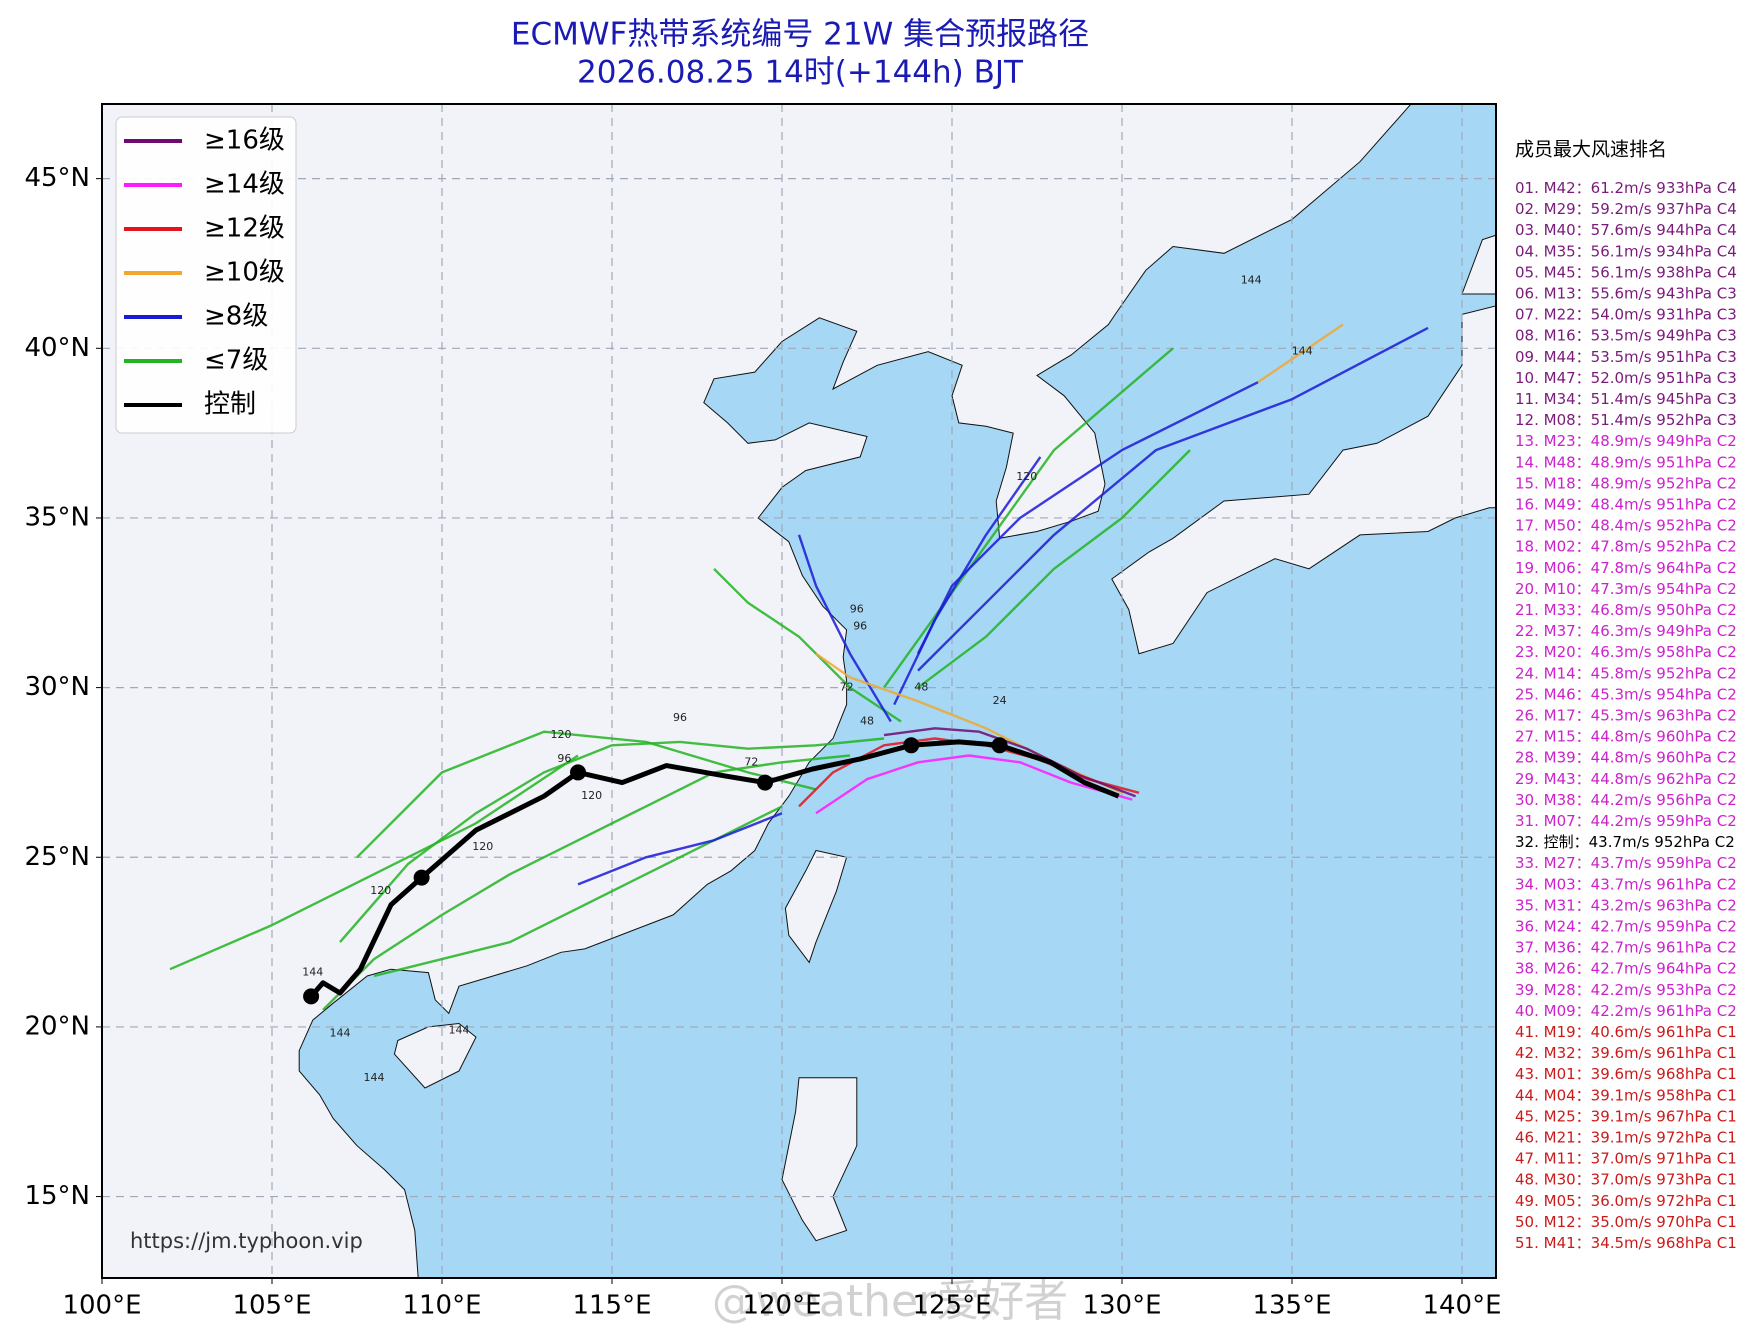 The height and width of the screenshot is (1335, 1761). What do you see at coordinates (781, 1306) in the screenshot?
I see `x-tick-label: 120°E` at bounding box center [781, 1306].